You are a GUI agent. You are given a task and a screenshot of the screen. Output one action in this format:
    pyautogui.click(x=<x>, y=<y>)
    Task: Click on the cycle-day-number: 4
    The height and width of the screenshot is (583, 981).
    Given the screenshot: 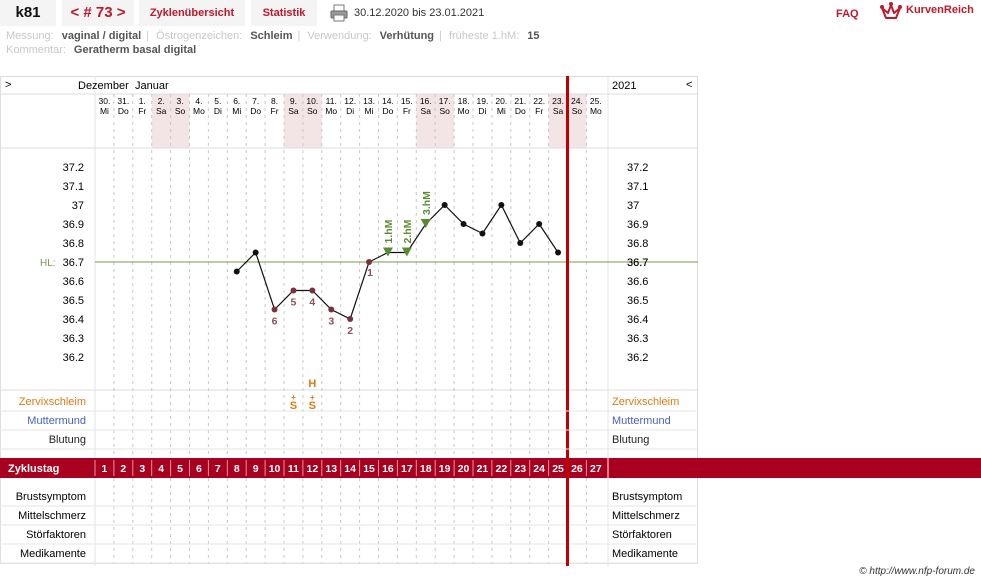 What is the action you would take?
    pyautogui.click(x=161, y=469)
    